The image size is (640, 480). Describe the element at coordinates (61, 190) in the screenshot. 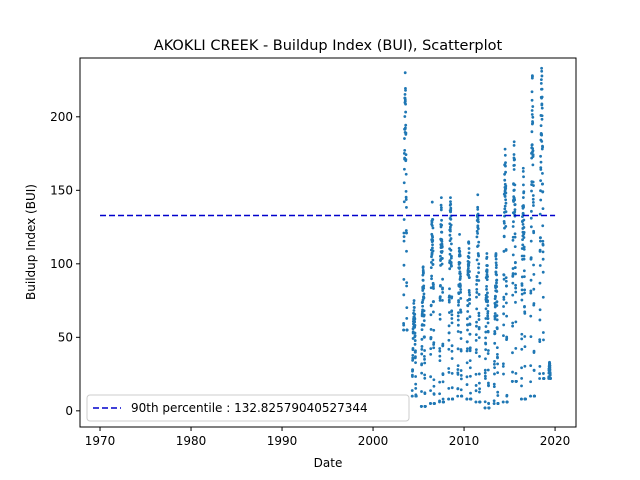

I see `y-tick-label: 150` at that location.